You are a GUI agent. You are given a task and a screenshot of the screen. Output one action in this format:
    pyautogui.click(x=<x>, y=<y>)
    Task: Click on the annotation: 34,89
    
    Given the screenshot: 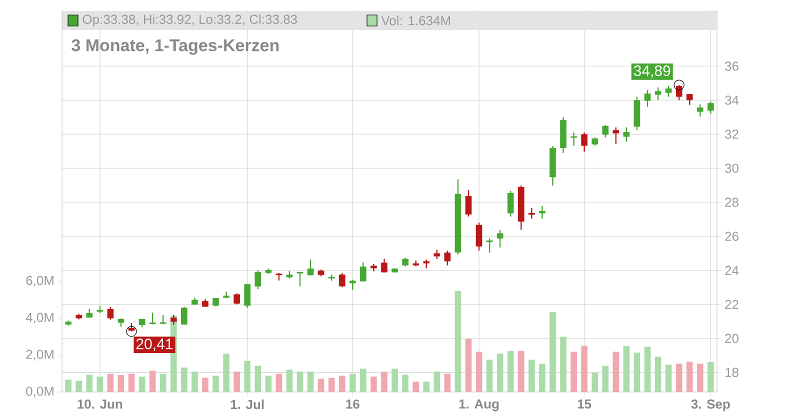 What is the action you would take?
    pyautogui.click(x=652, y=71)
    